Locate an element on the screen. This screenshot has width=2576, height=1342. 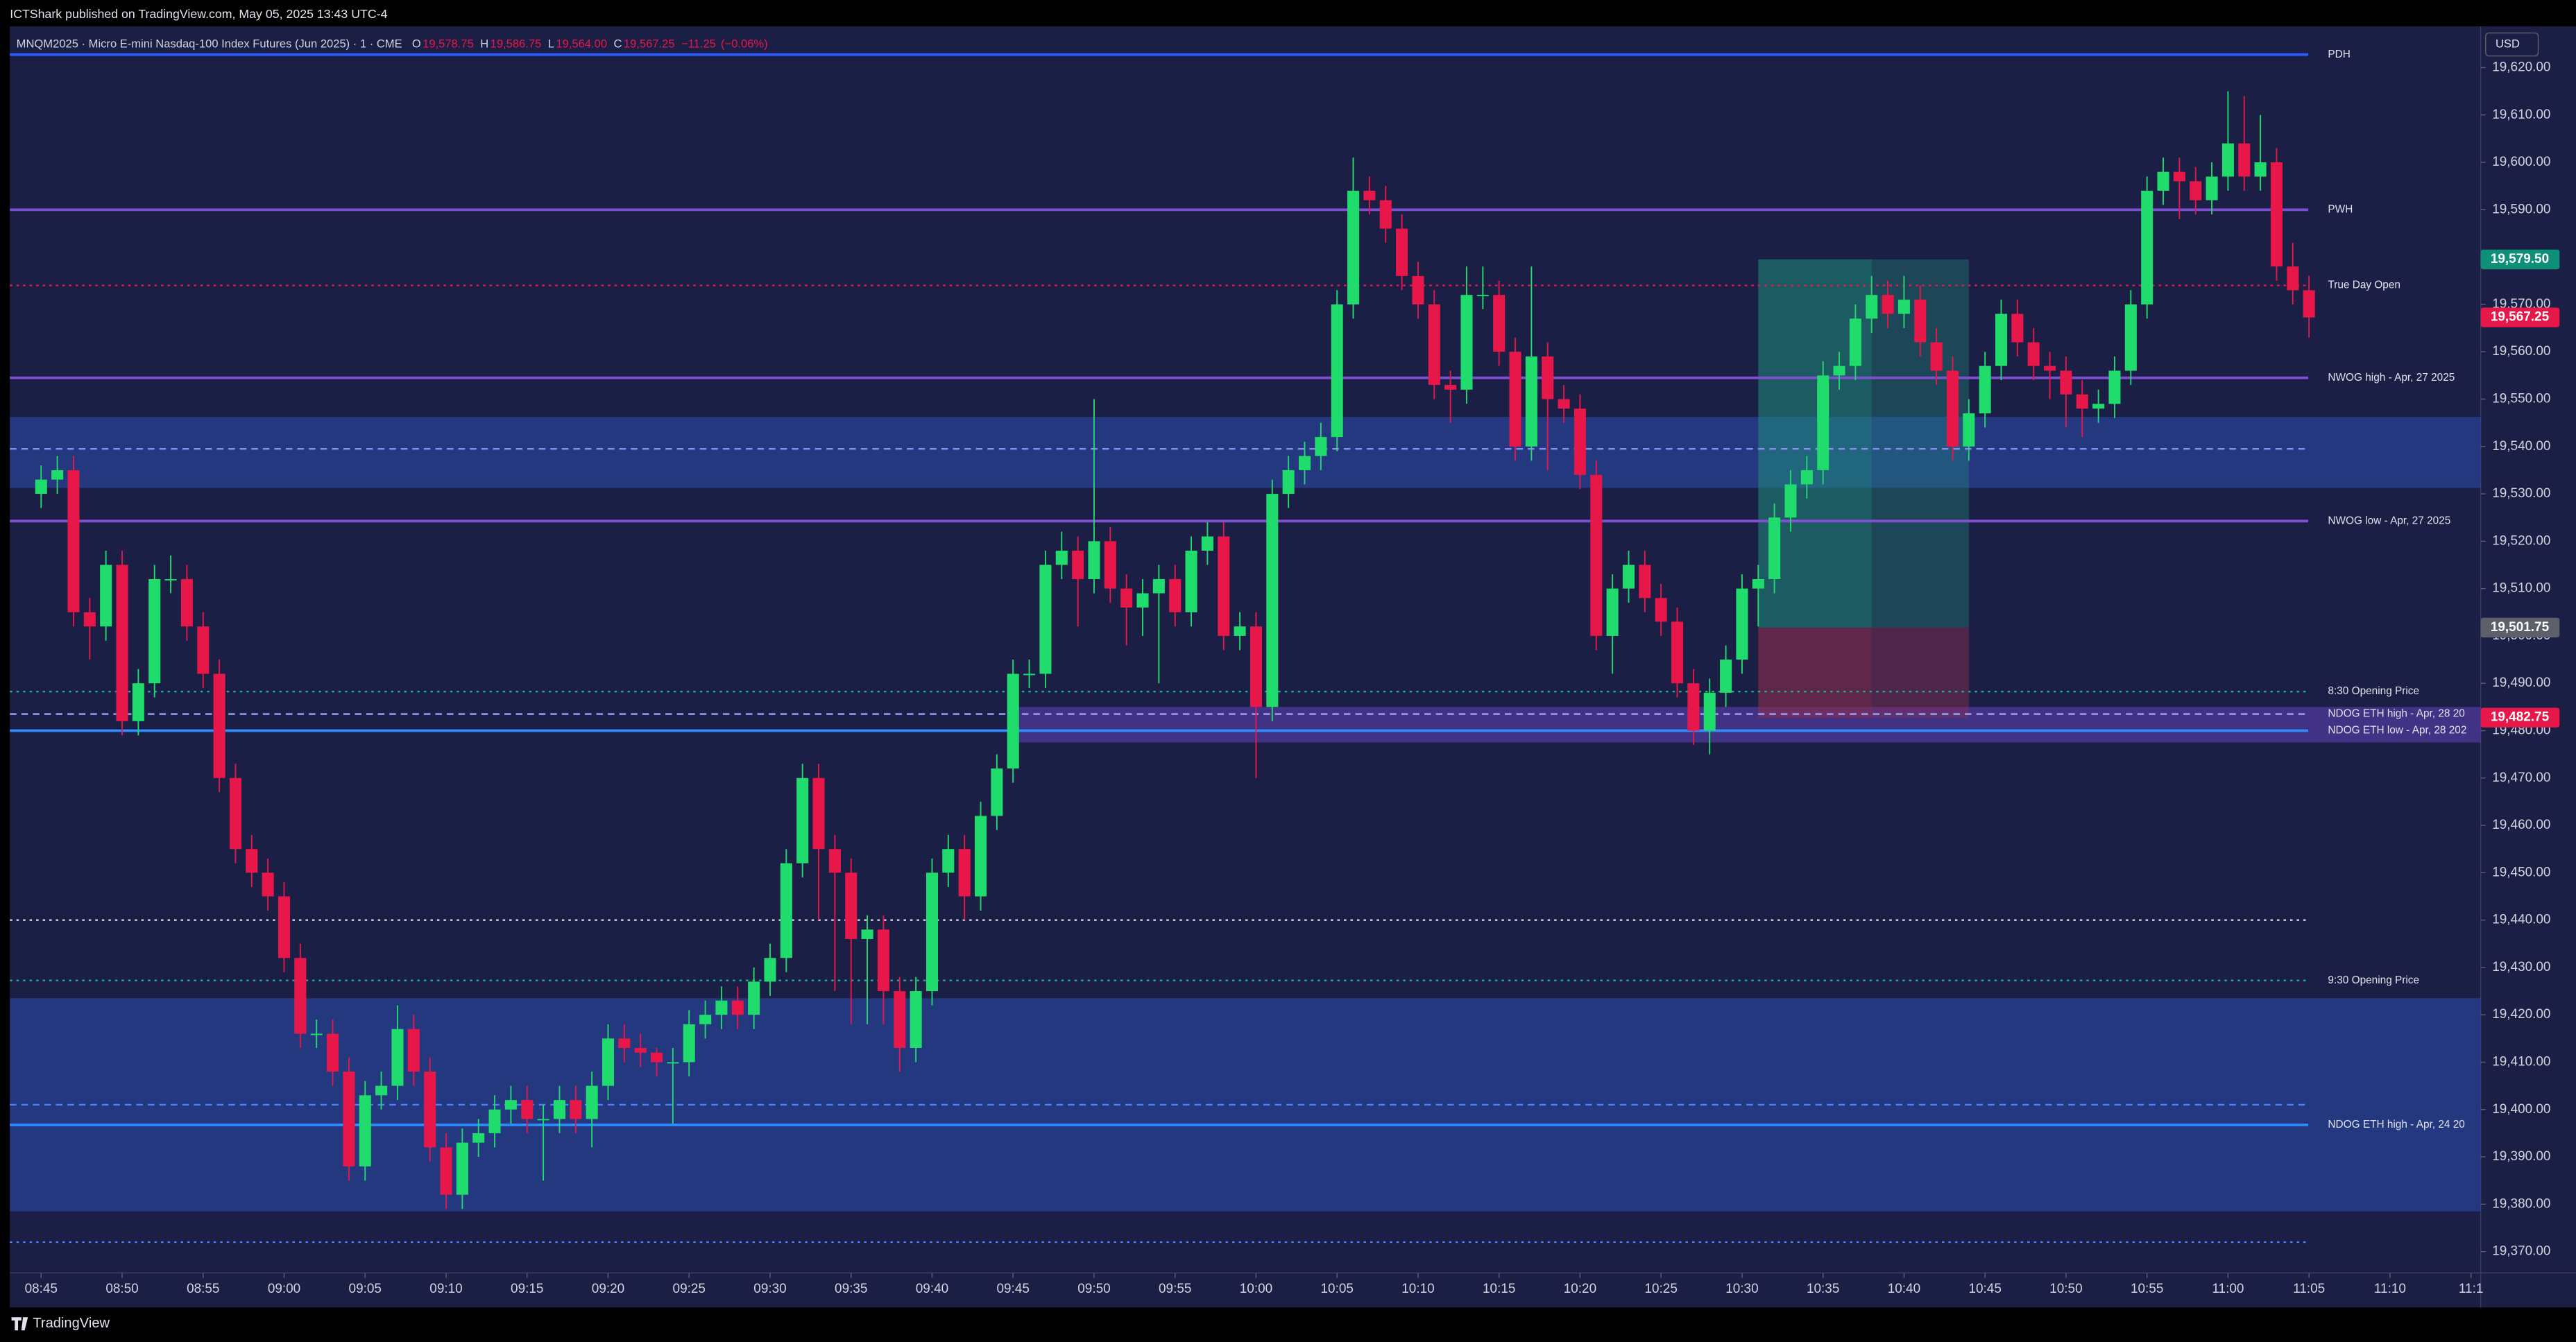
position-target is located at coordinates (1863, 443).